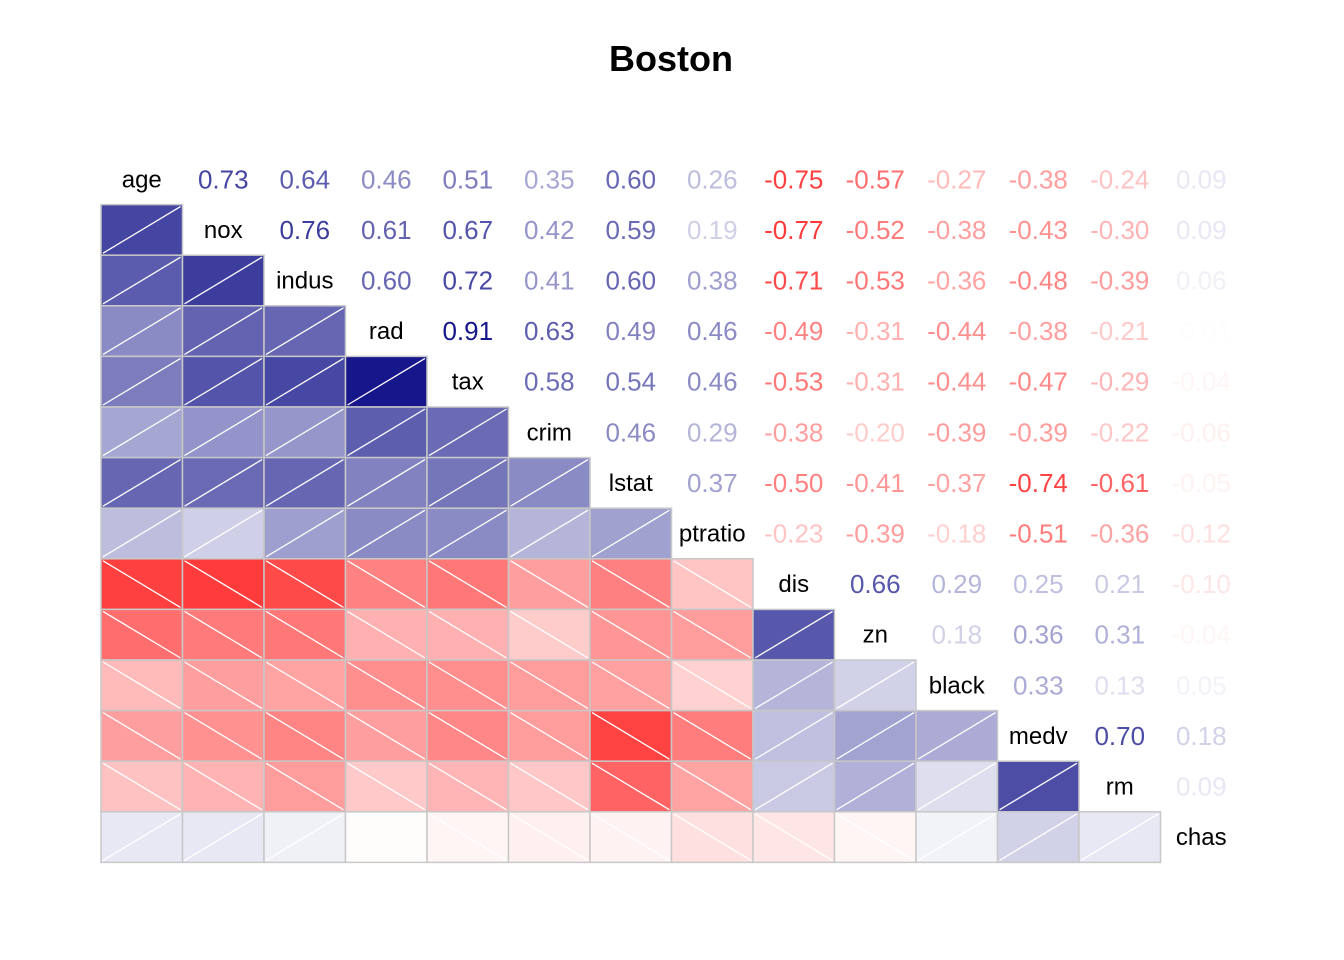 The width and height of the screenshot is (1344, 960). What do you see at coordinates (1119, 432) in the screenshot?
I see `value-crim-rm: -0.22` at bounding box center [1119, 432].